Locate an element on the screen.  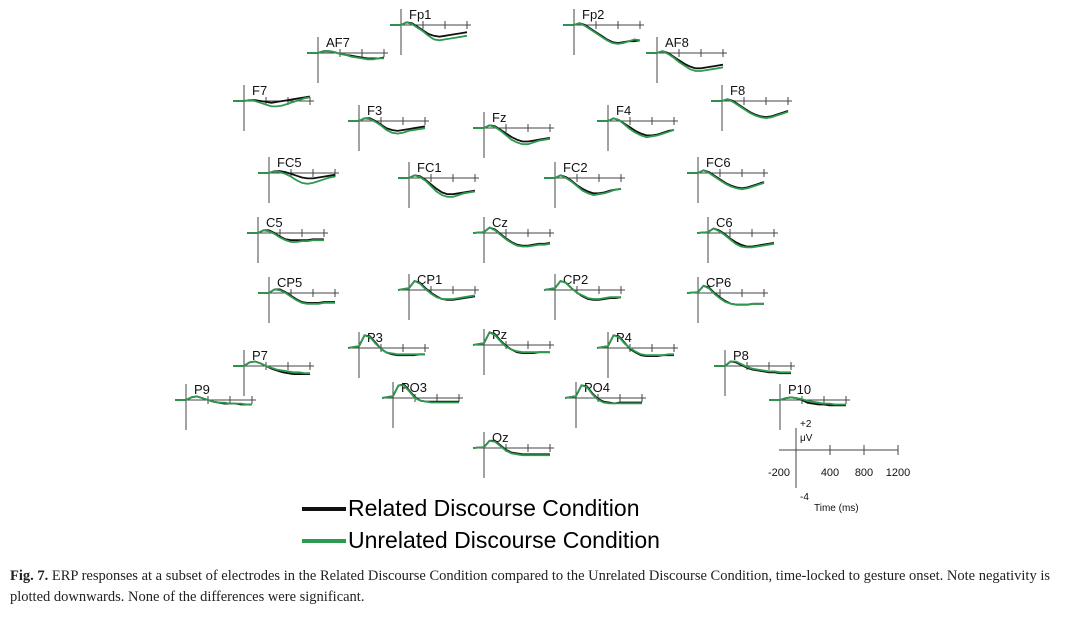
electrode-plot-f4: F4 is located at coordinates (637, 127).